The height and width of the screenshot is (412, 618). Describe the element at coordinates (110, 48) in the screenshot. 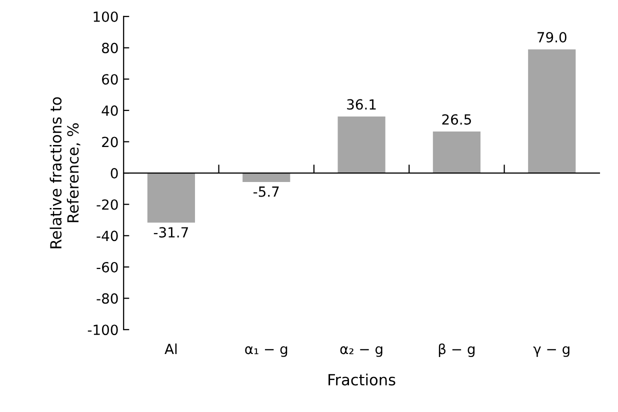

I see `y-tick-label: 80` at that location.